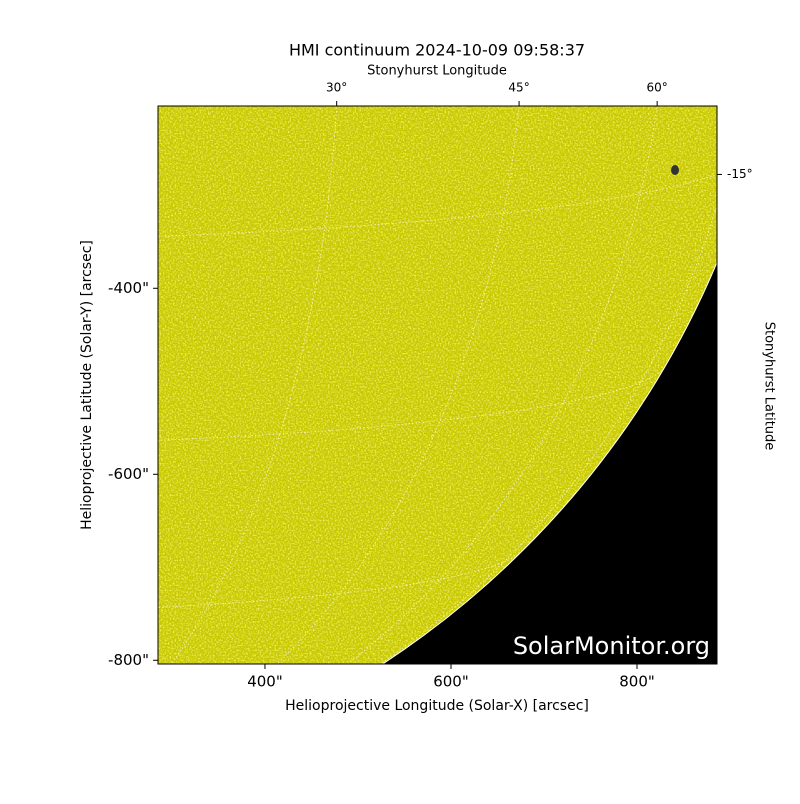 Image resolution: width=800 pixels, height=804 pixels. I want to click on watermark: SolarMonitor.org, so click(611, 646).